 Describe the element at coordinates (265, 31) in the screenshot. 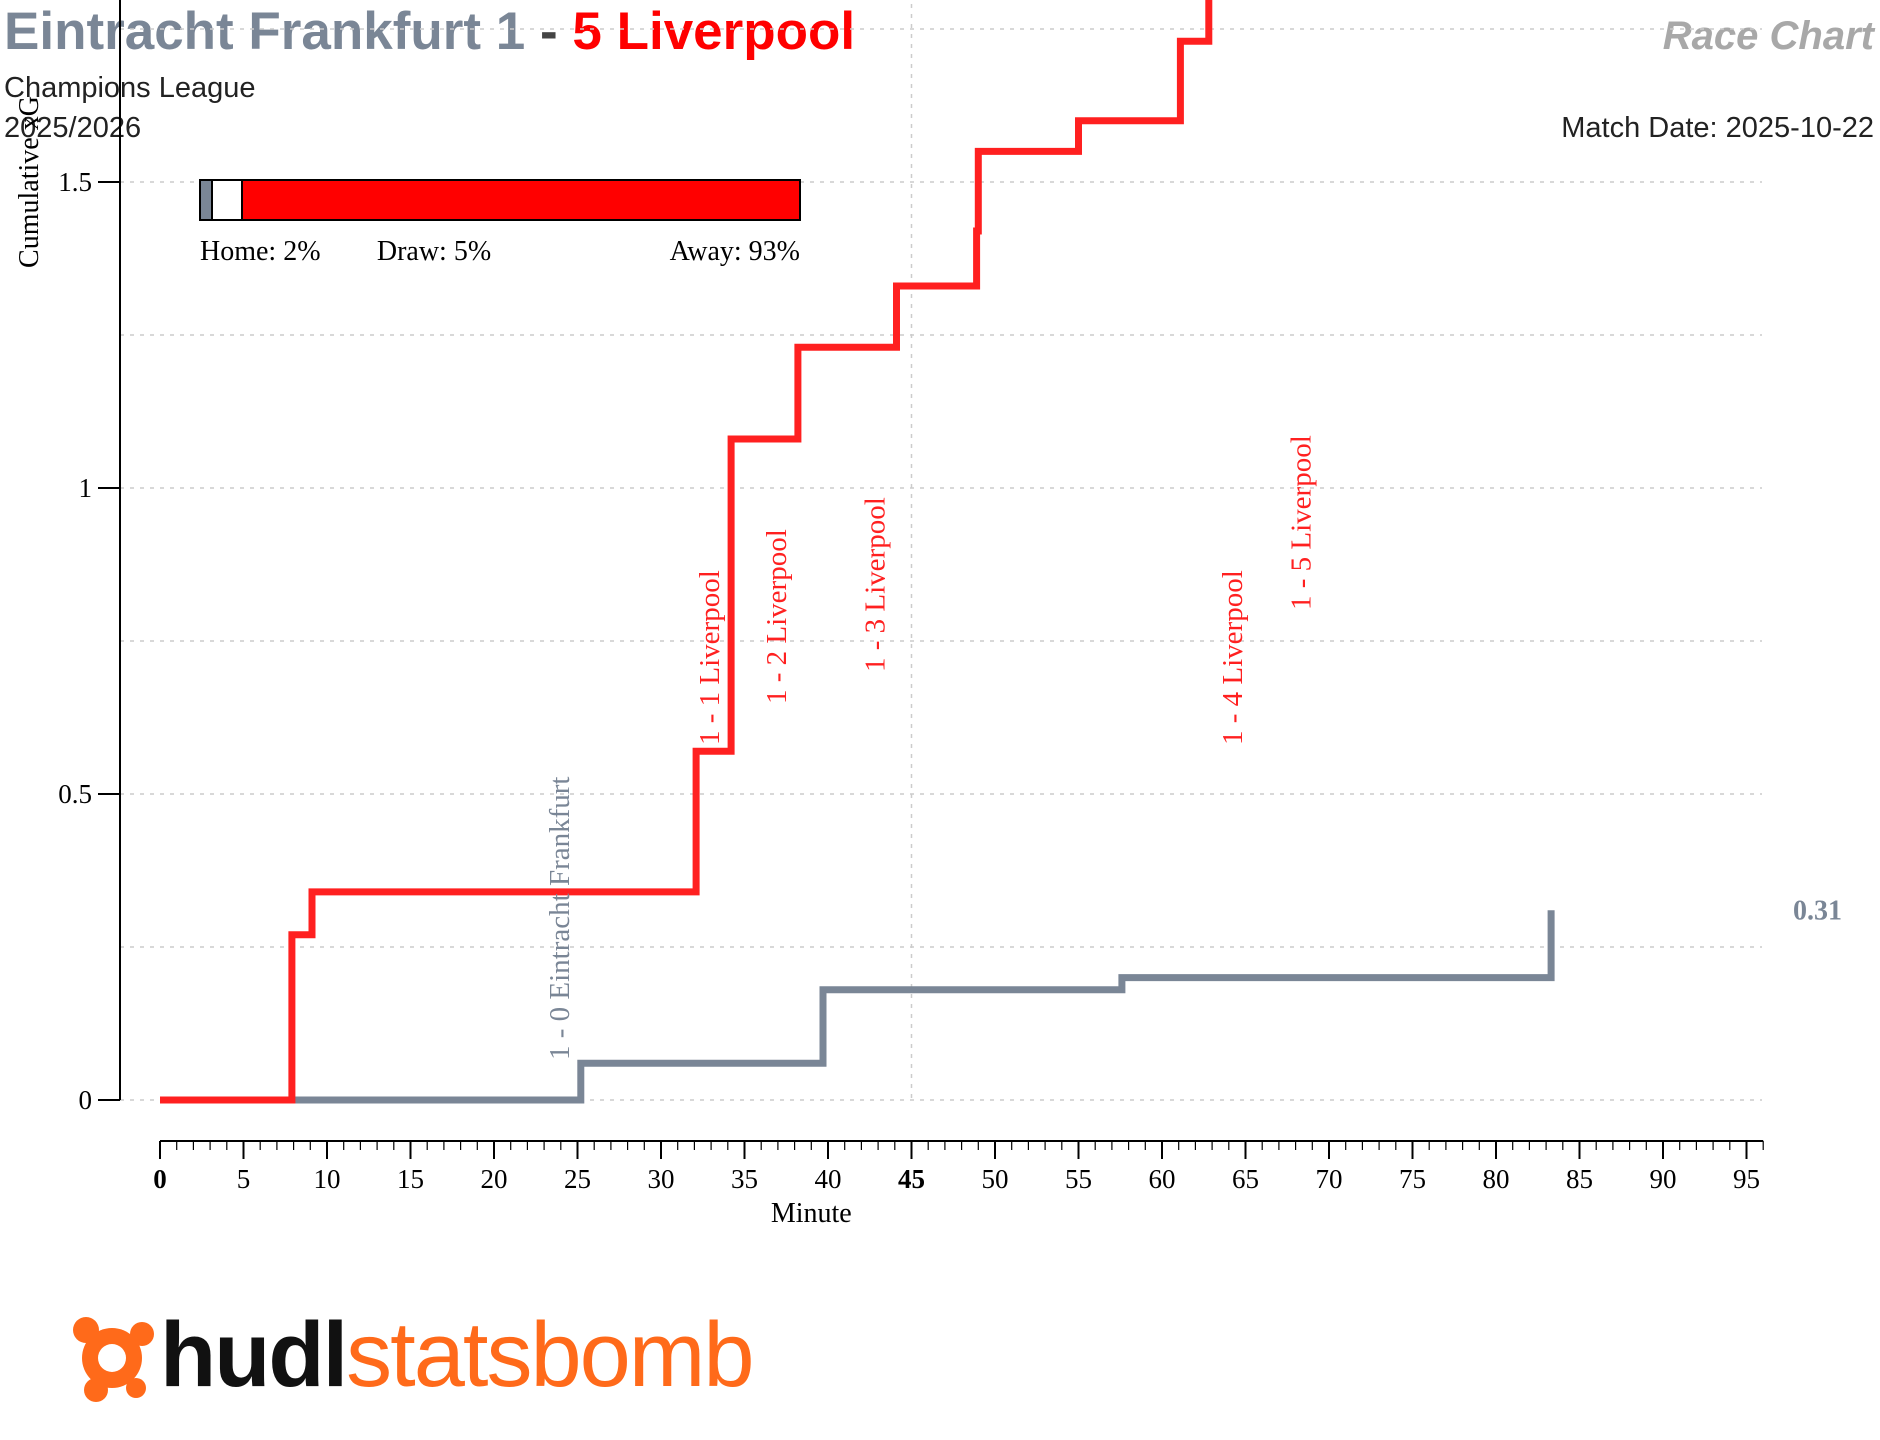

I see `home-team-score: Eintracht Frankfurt 1` at that location.